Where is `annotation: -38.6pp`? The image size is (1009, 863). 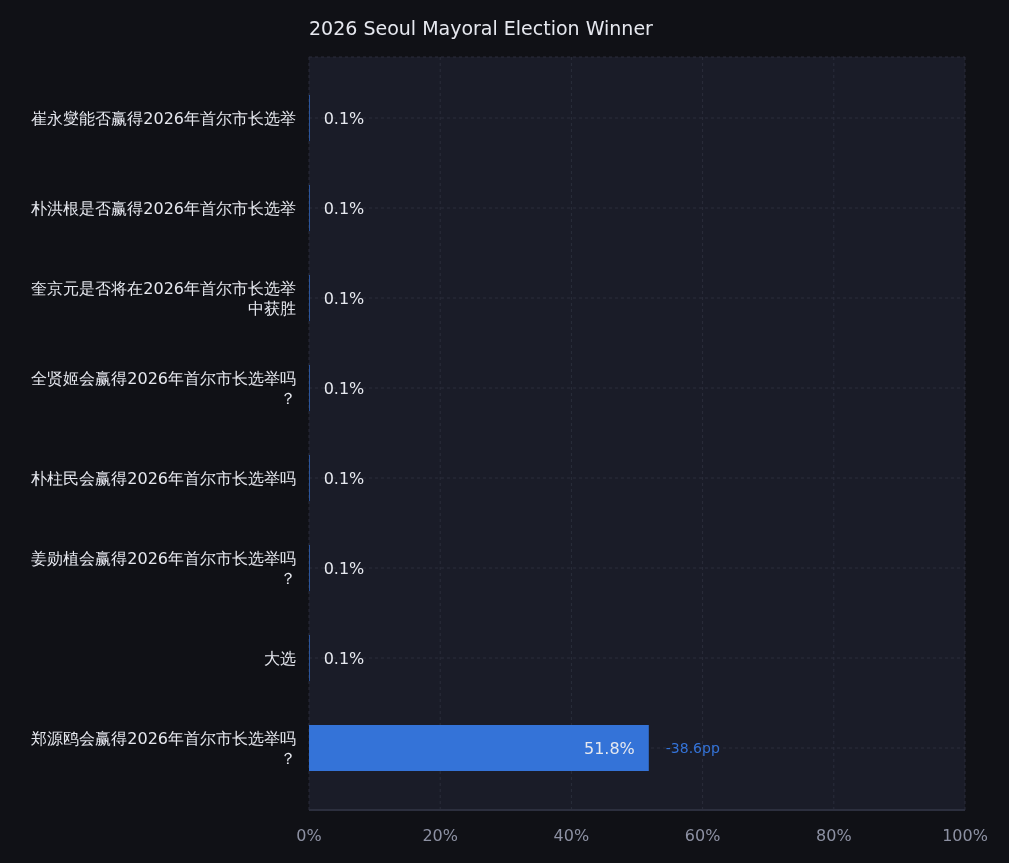
annotation: -38.6pp is located at coordinates (692, 747).